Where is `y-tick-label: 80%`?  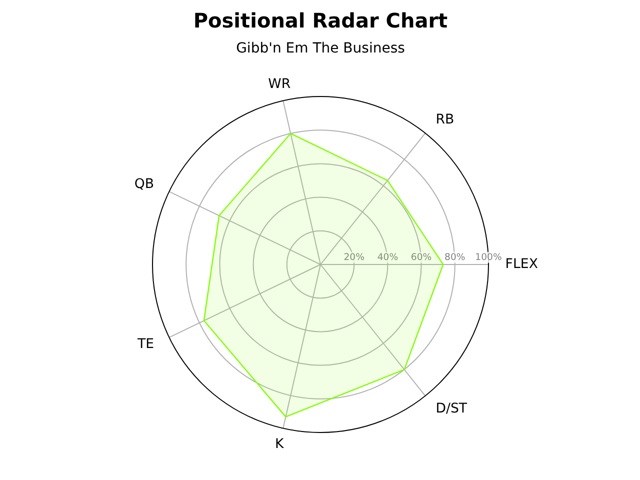 y-tick-label: 80% is located at coordinates (455, 257).